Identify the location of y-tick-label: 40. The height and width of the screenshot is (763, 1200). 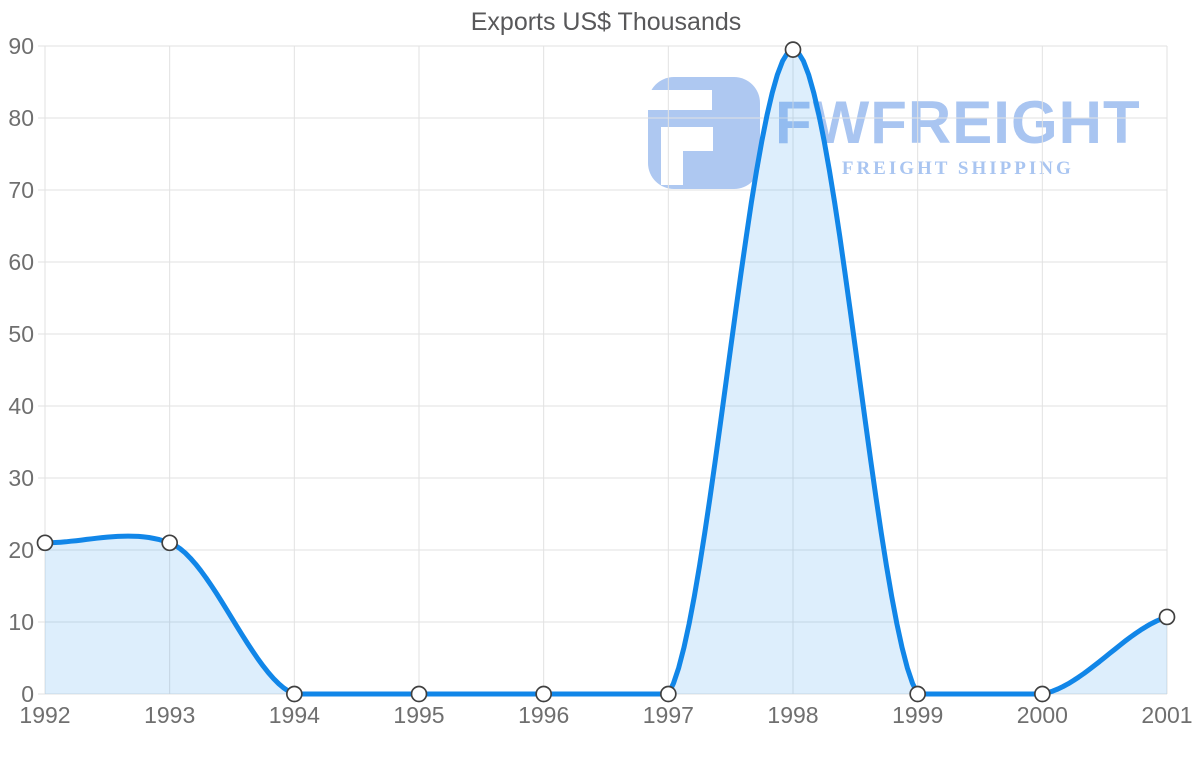
(21, 406).